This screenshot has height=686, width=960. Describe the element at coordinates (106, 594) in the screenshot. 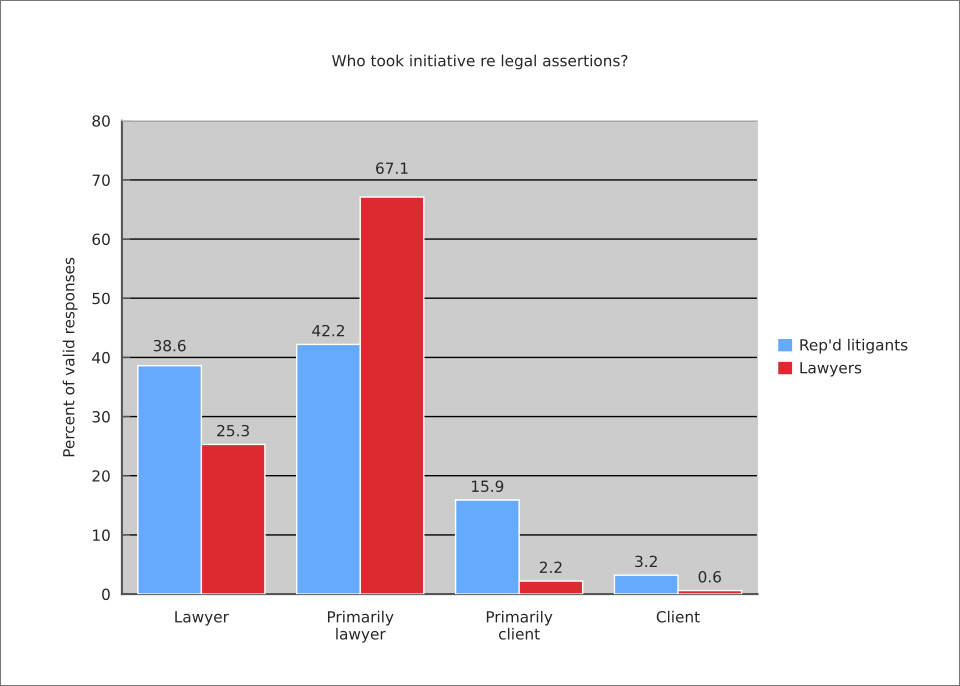

I see `y-tick-label: 0` at that location.